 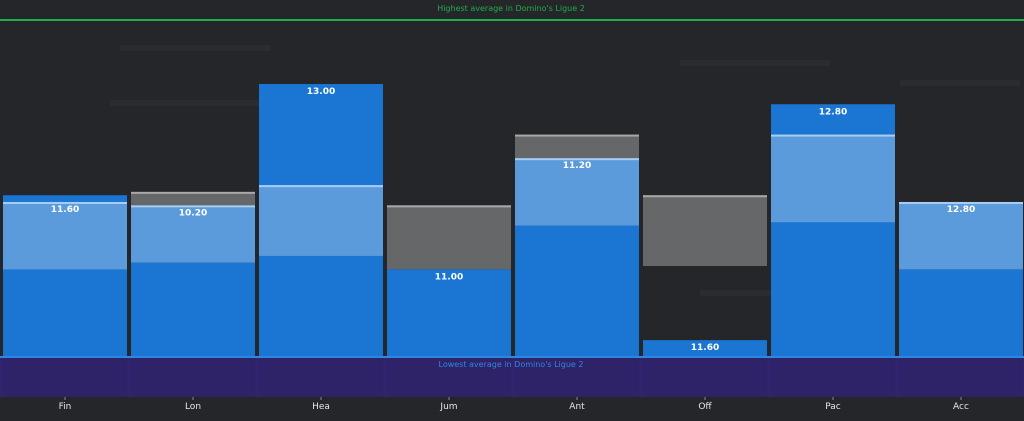 I want to click on bar-band-ant, so click(x=577, y=377).